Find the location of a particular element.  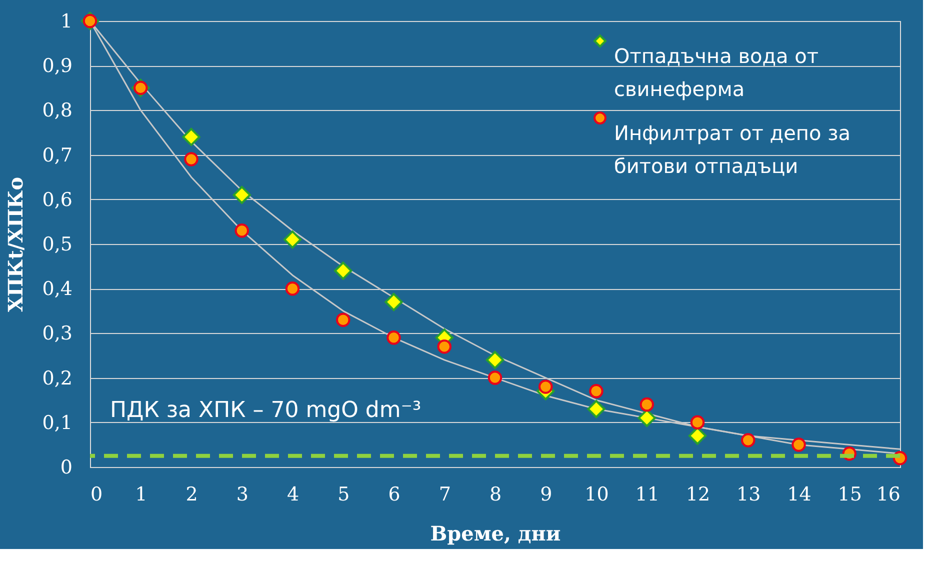

x-tick-label: 3 is located at coordinates (242, 495).